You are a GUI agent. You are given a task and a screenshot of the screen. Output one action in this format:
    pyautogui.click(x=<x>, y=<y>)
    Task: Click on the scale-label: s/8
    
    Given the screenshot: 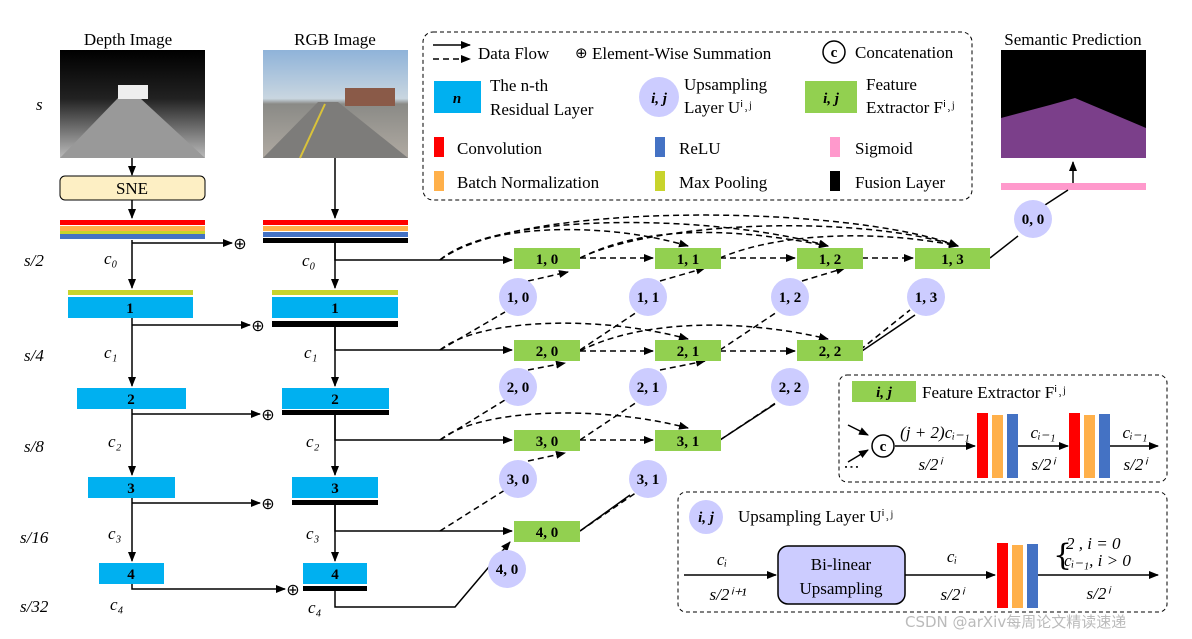 What is the action you would take?
    pyautogui.click(x=34, y=446)
    